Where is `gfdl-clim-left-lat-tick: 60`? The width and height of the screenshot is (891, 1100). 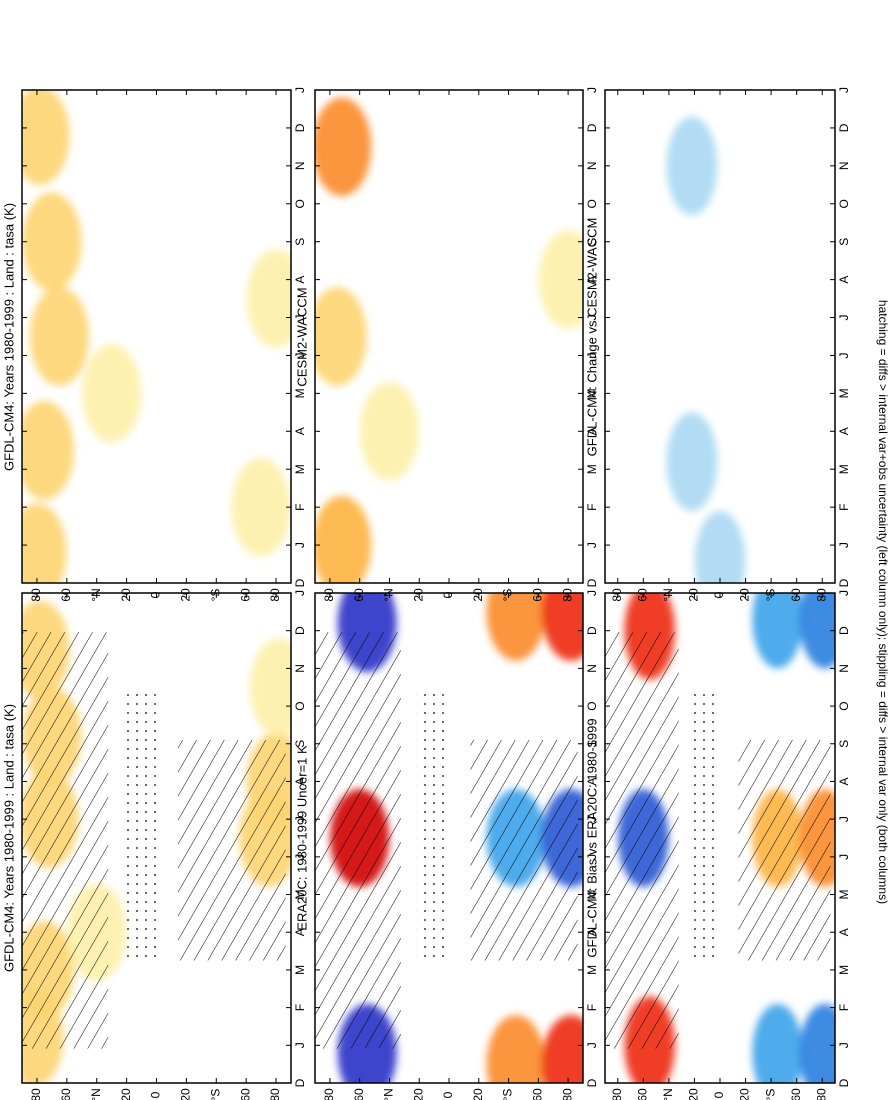 gfdl-clim-left-lat-tick: 60 is located at coordinates (245, 1094).